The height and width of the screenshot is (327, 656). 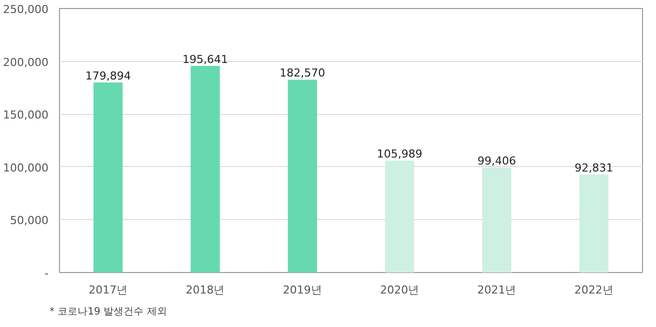 I want to click on data-label: 99,406, so click(x=497, y=161).